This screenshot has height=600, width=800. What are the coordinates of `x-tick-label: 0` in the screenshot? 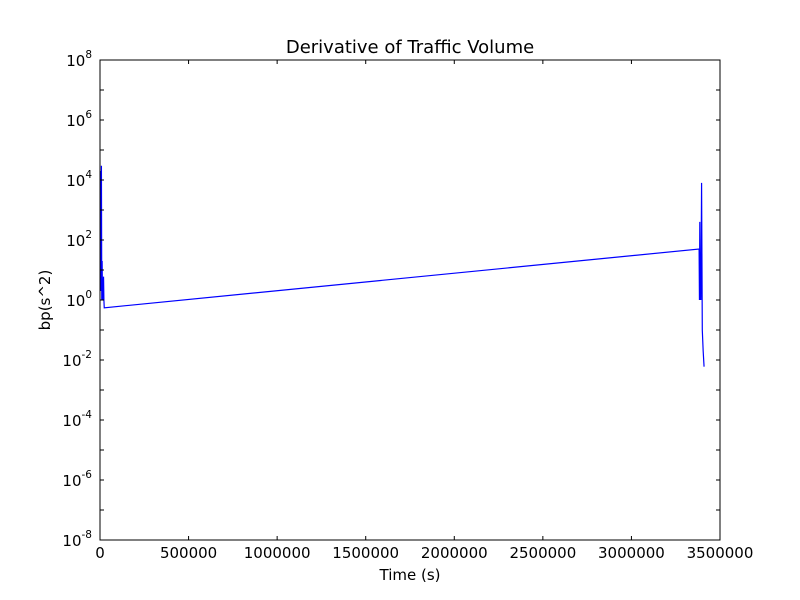 It's located at (100, 553).